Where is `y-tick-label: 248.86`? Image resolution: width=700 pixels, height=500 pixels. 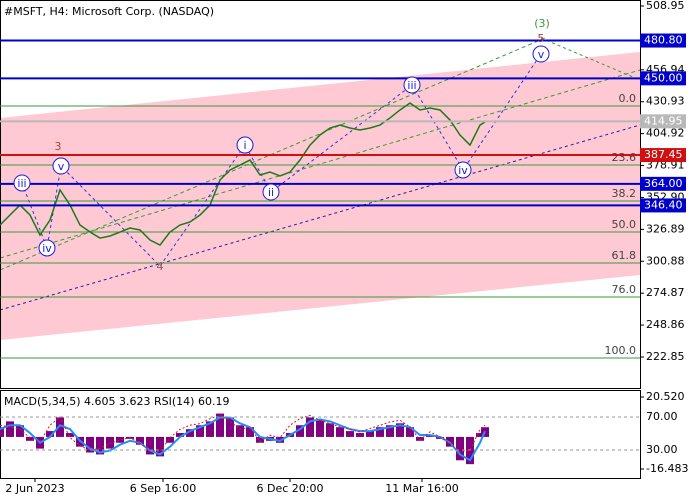 y-tick-label: 248.86 is located at coordinates (665, 324).